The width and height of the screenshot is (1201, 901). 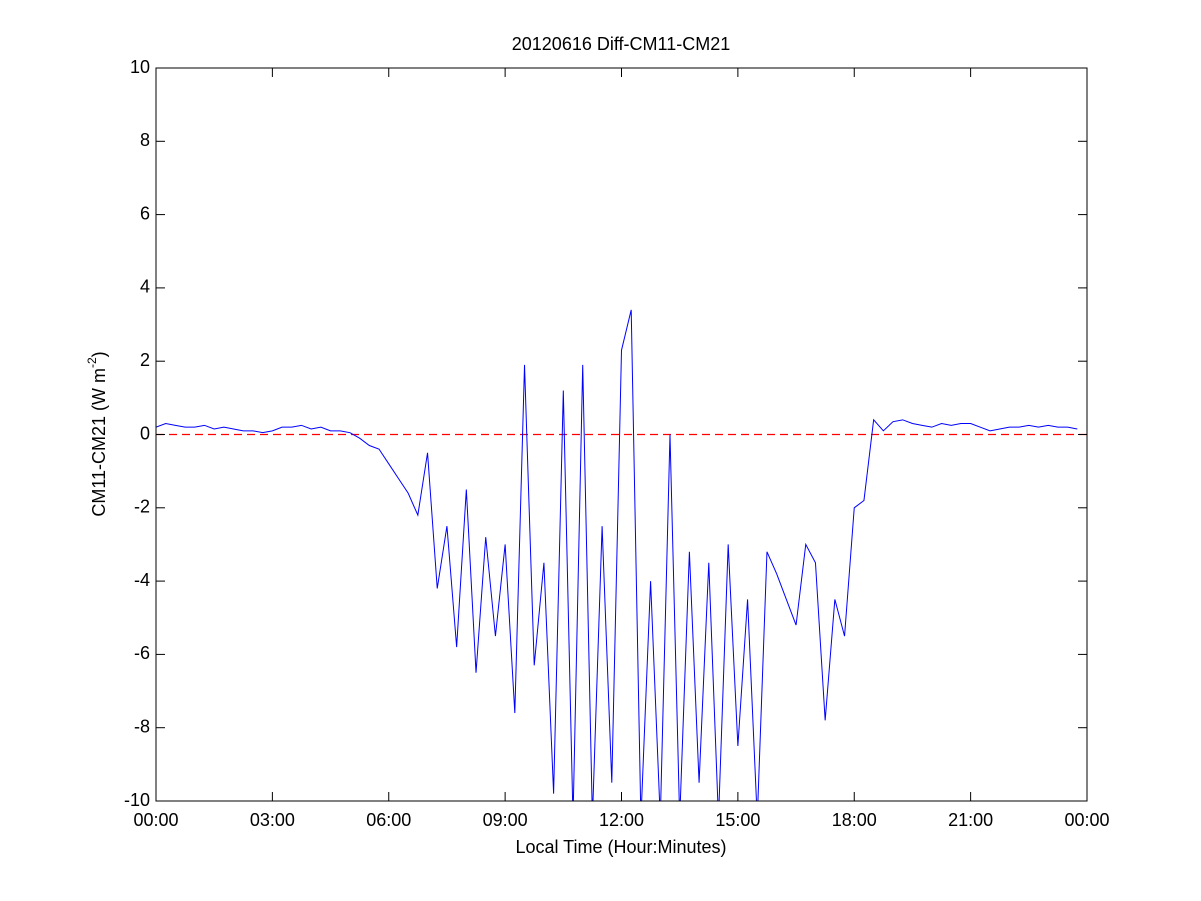 What do you see at coordinates (145, 213) in the screenshot?
I see `y-tick-label: 6` at bounding box center [145, 213].